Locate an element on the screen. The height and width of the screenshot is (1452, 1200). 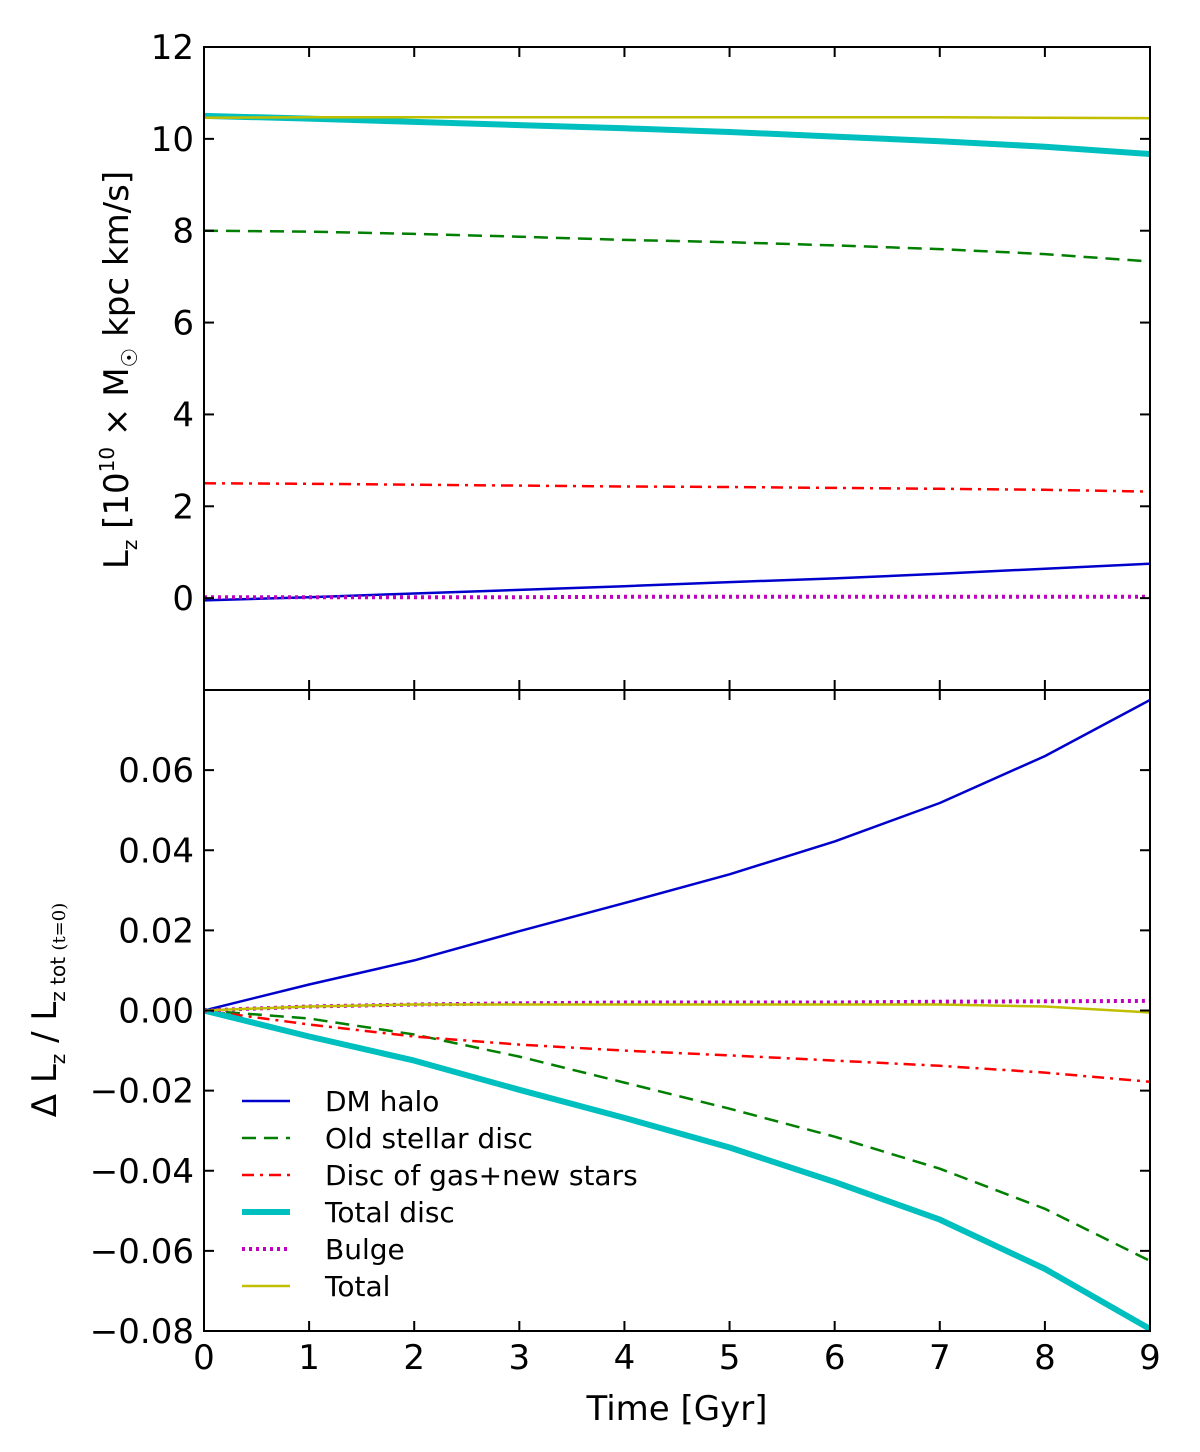
bottom-ylabel-tail: tot is located at coordinates (58, 971).